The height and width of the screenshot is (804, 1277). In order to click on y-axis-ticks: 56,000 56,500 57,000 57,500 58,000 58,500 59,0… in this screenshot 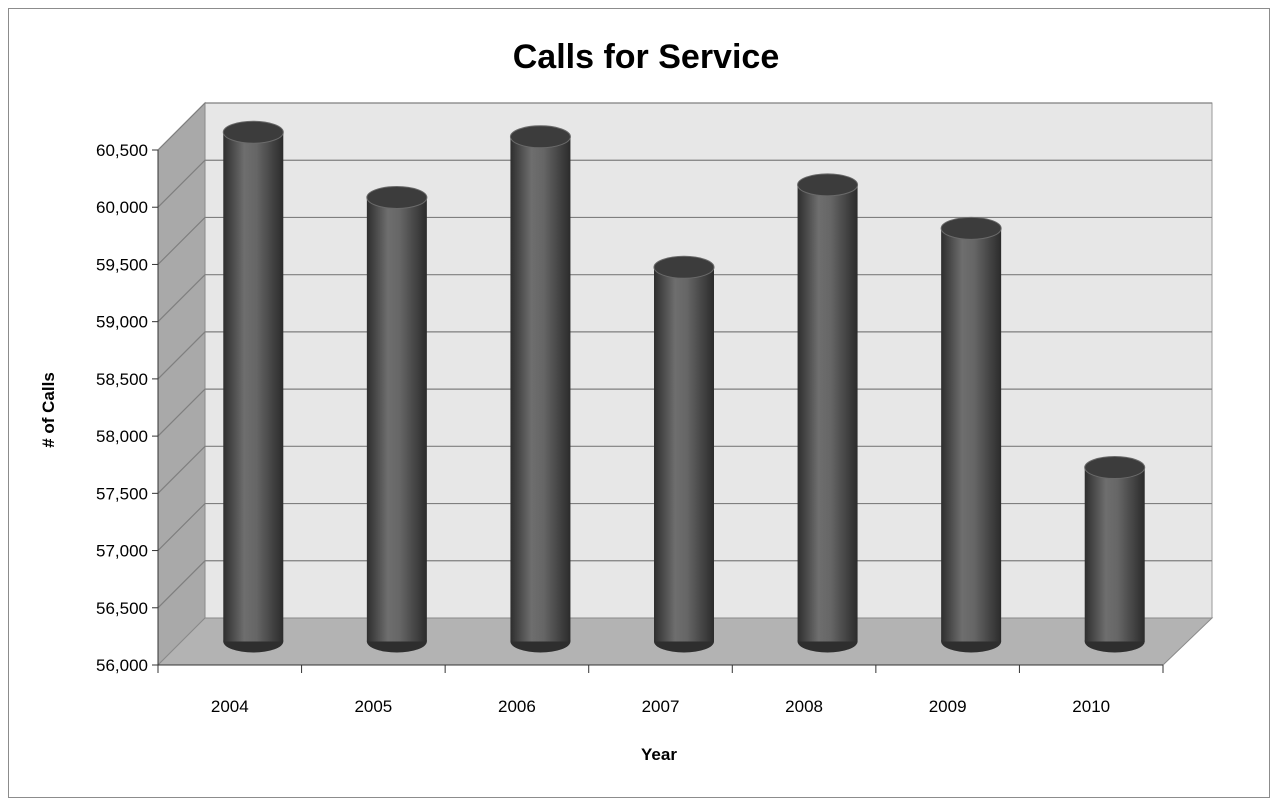, I will do `click(127, 408)`.